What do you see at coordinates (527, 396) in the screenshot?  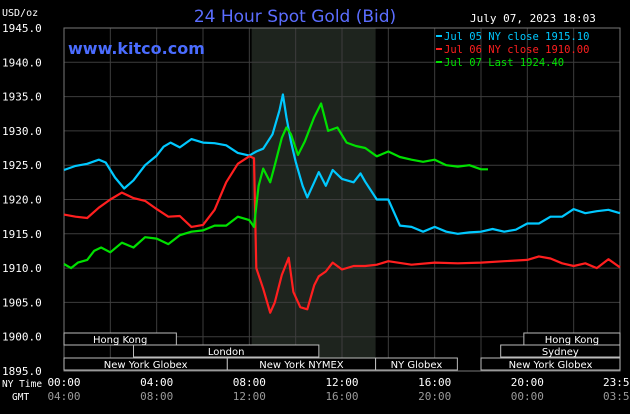 I see `x-tick-label-gmt: 00:00` at bounding box center [527, 396].